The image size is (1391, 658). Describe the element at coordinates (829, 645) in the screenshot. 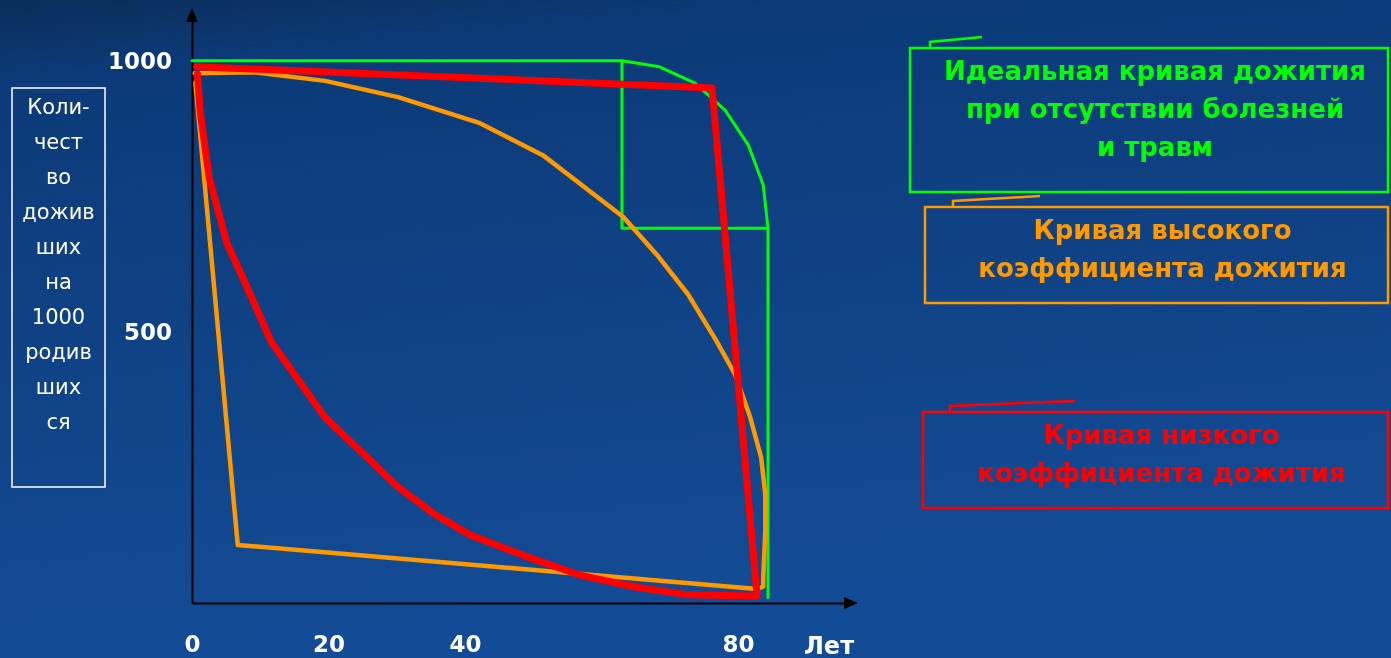

I see `x-axis-title: Лет` at that location.